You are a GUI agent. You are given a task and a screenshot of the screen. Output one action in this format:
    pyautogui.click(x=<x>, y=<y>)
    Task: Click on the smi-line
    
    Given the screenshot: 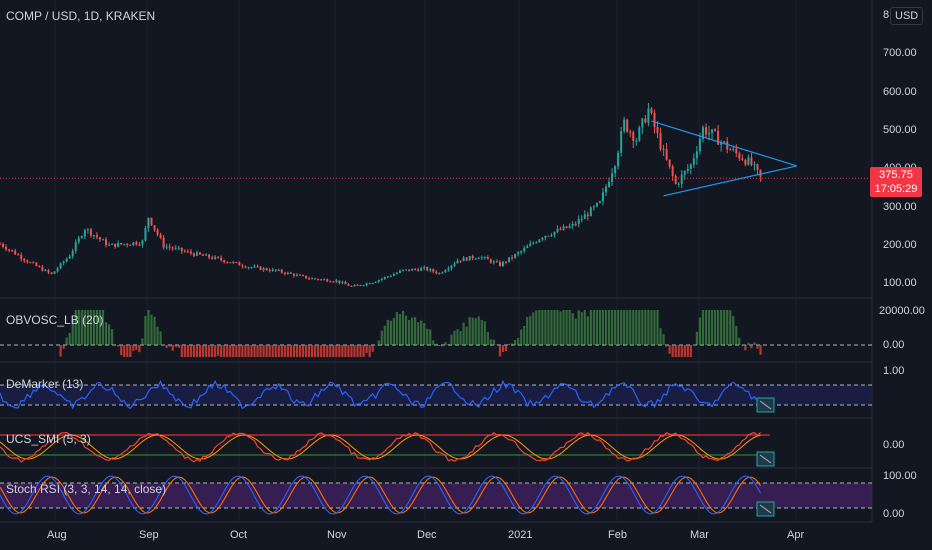 What is the action you would take?
    pyautogui.click(x=380, y=447)
    